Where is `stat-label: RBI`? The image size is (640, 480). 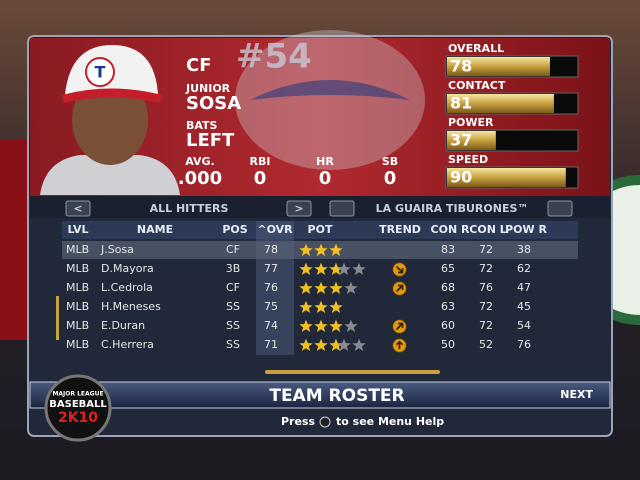 stat-label: RBI is located at coordinates (260, 161).